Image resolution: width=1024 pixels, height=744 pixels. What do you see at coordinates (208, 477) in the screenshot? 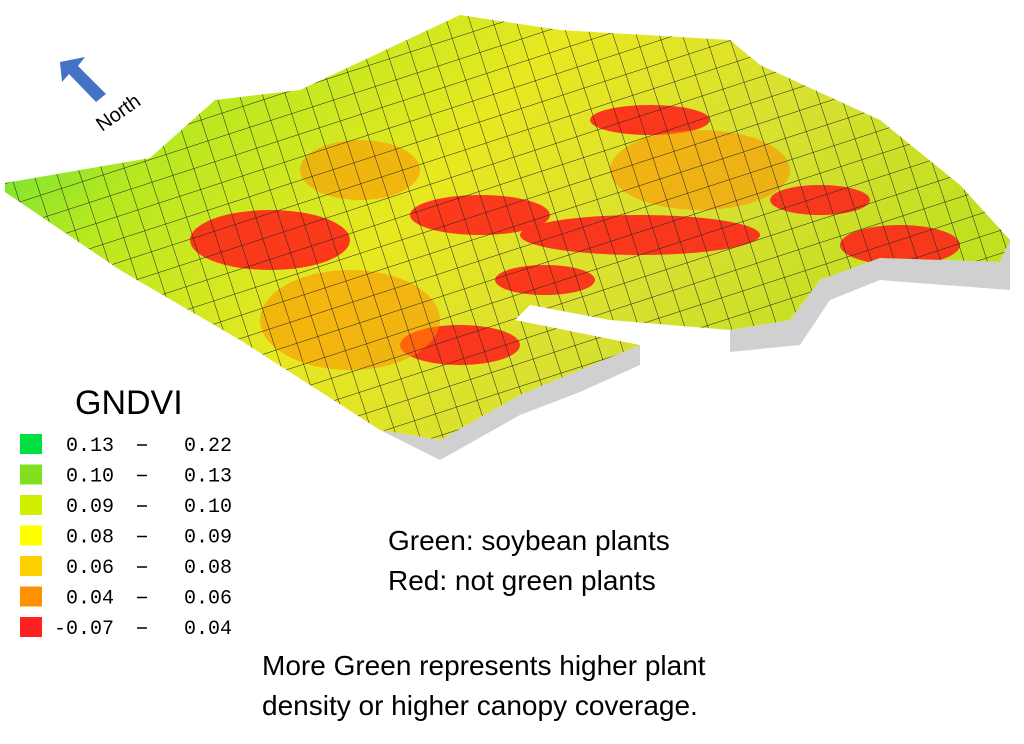
I see `legend-high: 0.13` at bounding box center [208, 477].